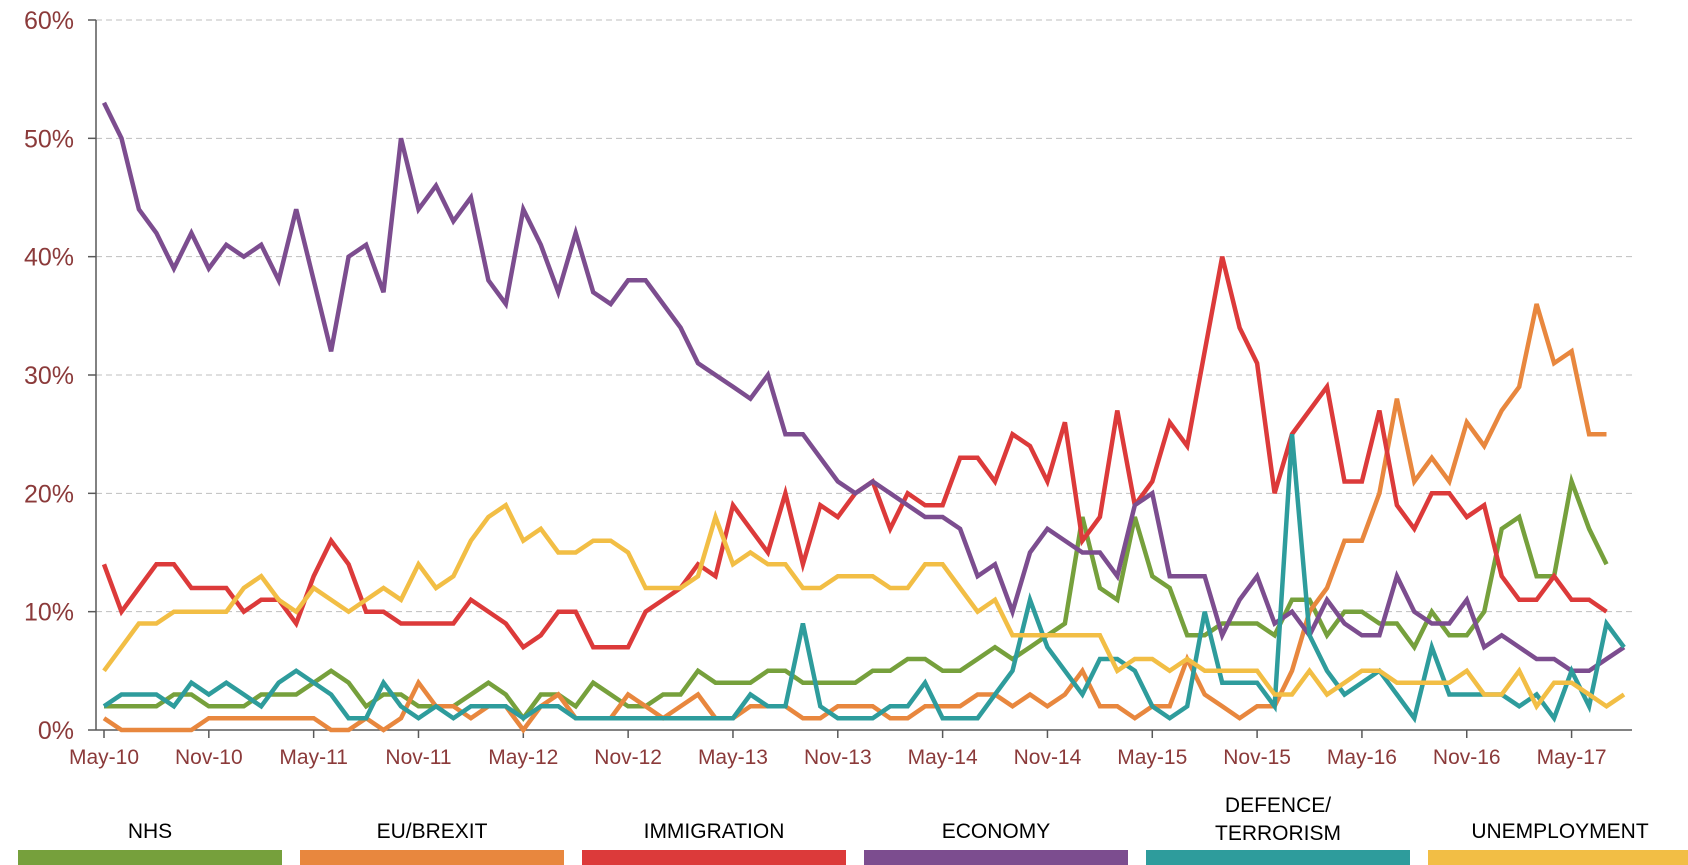 The height and width of the screenshot is (865, 1688). What do you see at coordinates (996, 857) in the screenshot?
I see `legend-swatch-economy` at bounding box center [996, 857].